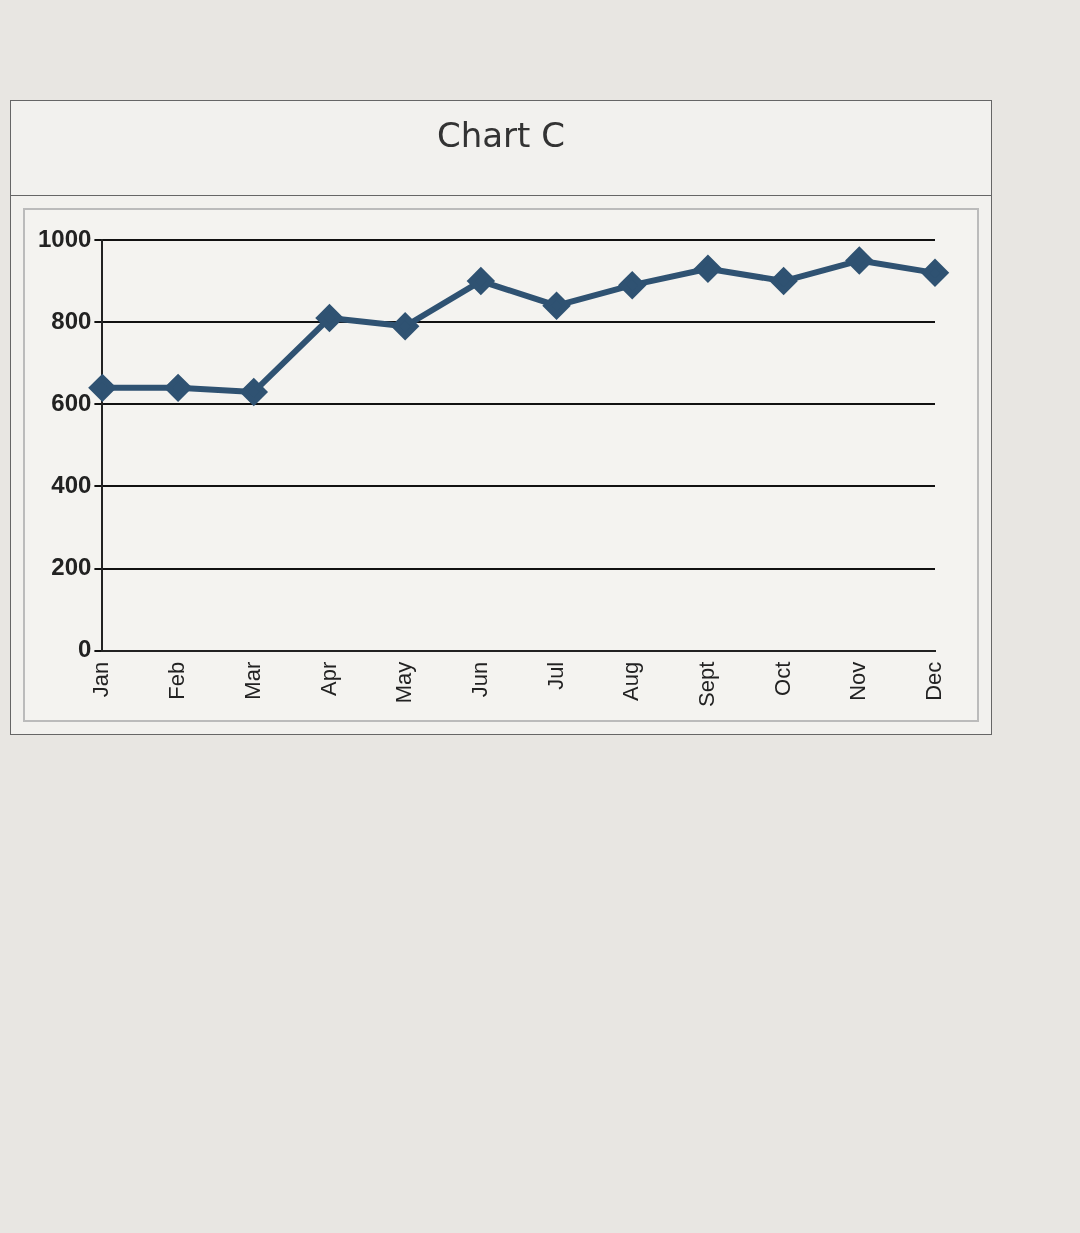 The image size is (1080, 1233). What do you see at coordinates (631, 681) in the screenshot?
I see `x-tick-label: Aug` at bounding box center [631, 681].